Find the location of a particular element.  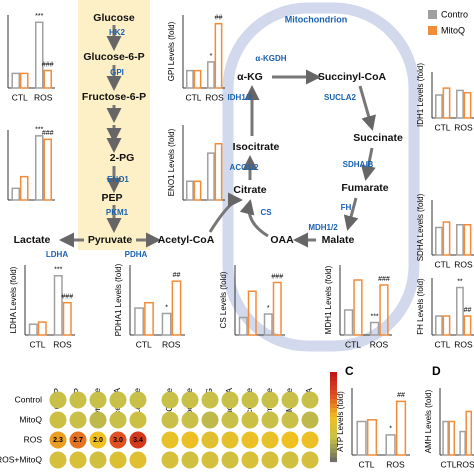

legend-label: Contro is located at coordinates (454, 14).